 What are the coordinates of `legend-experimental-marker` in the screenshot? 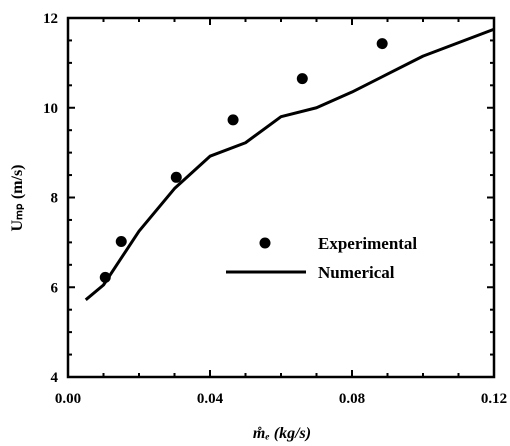 It's located at (265, 243).